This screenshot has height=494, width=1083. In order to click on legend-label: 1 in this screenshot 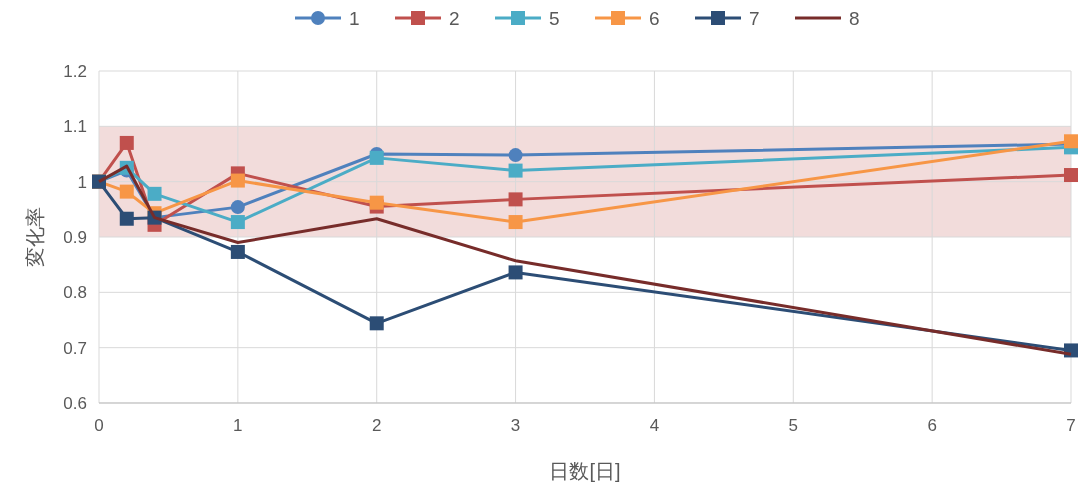, I will do `click(354, 18)`.